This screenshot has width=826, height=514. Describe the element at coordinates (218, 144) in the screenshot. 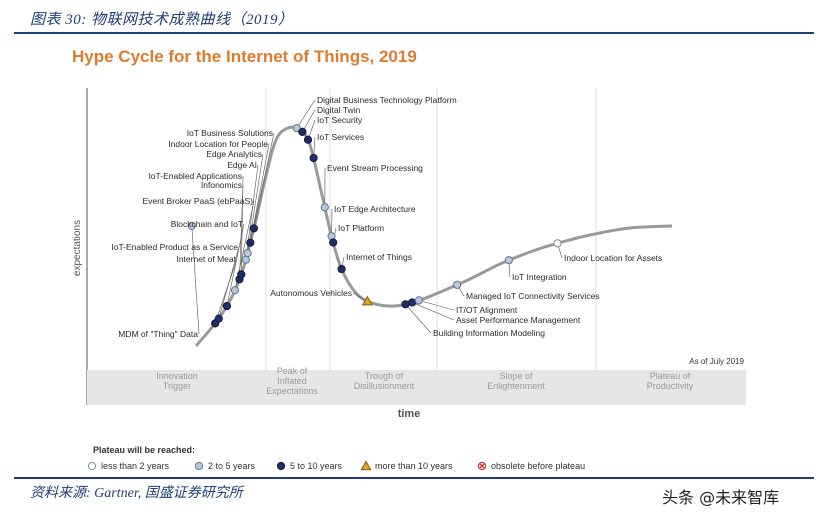

I see `label-indoor-location-for-people: Indoor Location for People` at that location.